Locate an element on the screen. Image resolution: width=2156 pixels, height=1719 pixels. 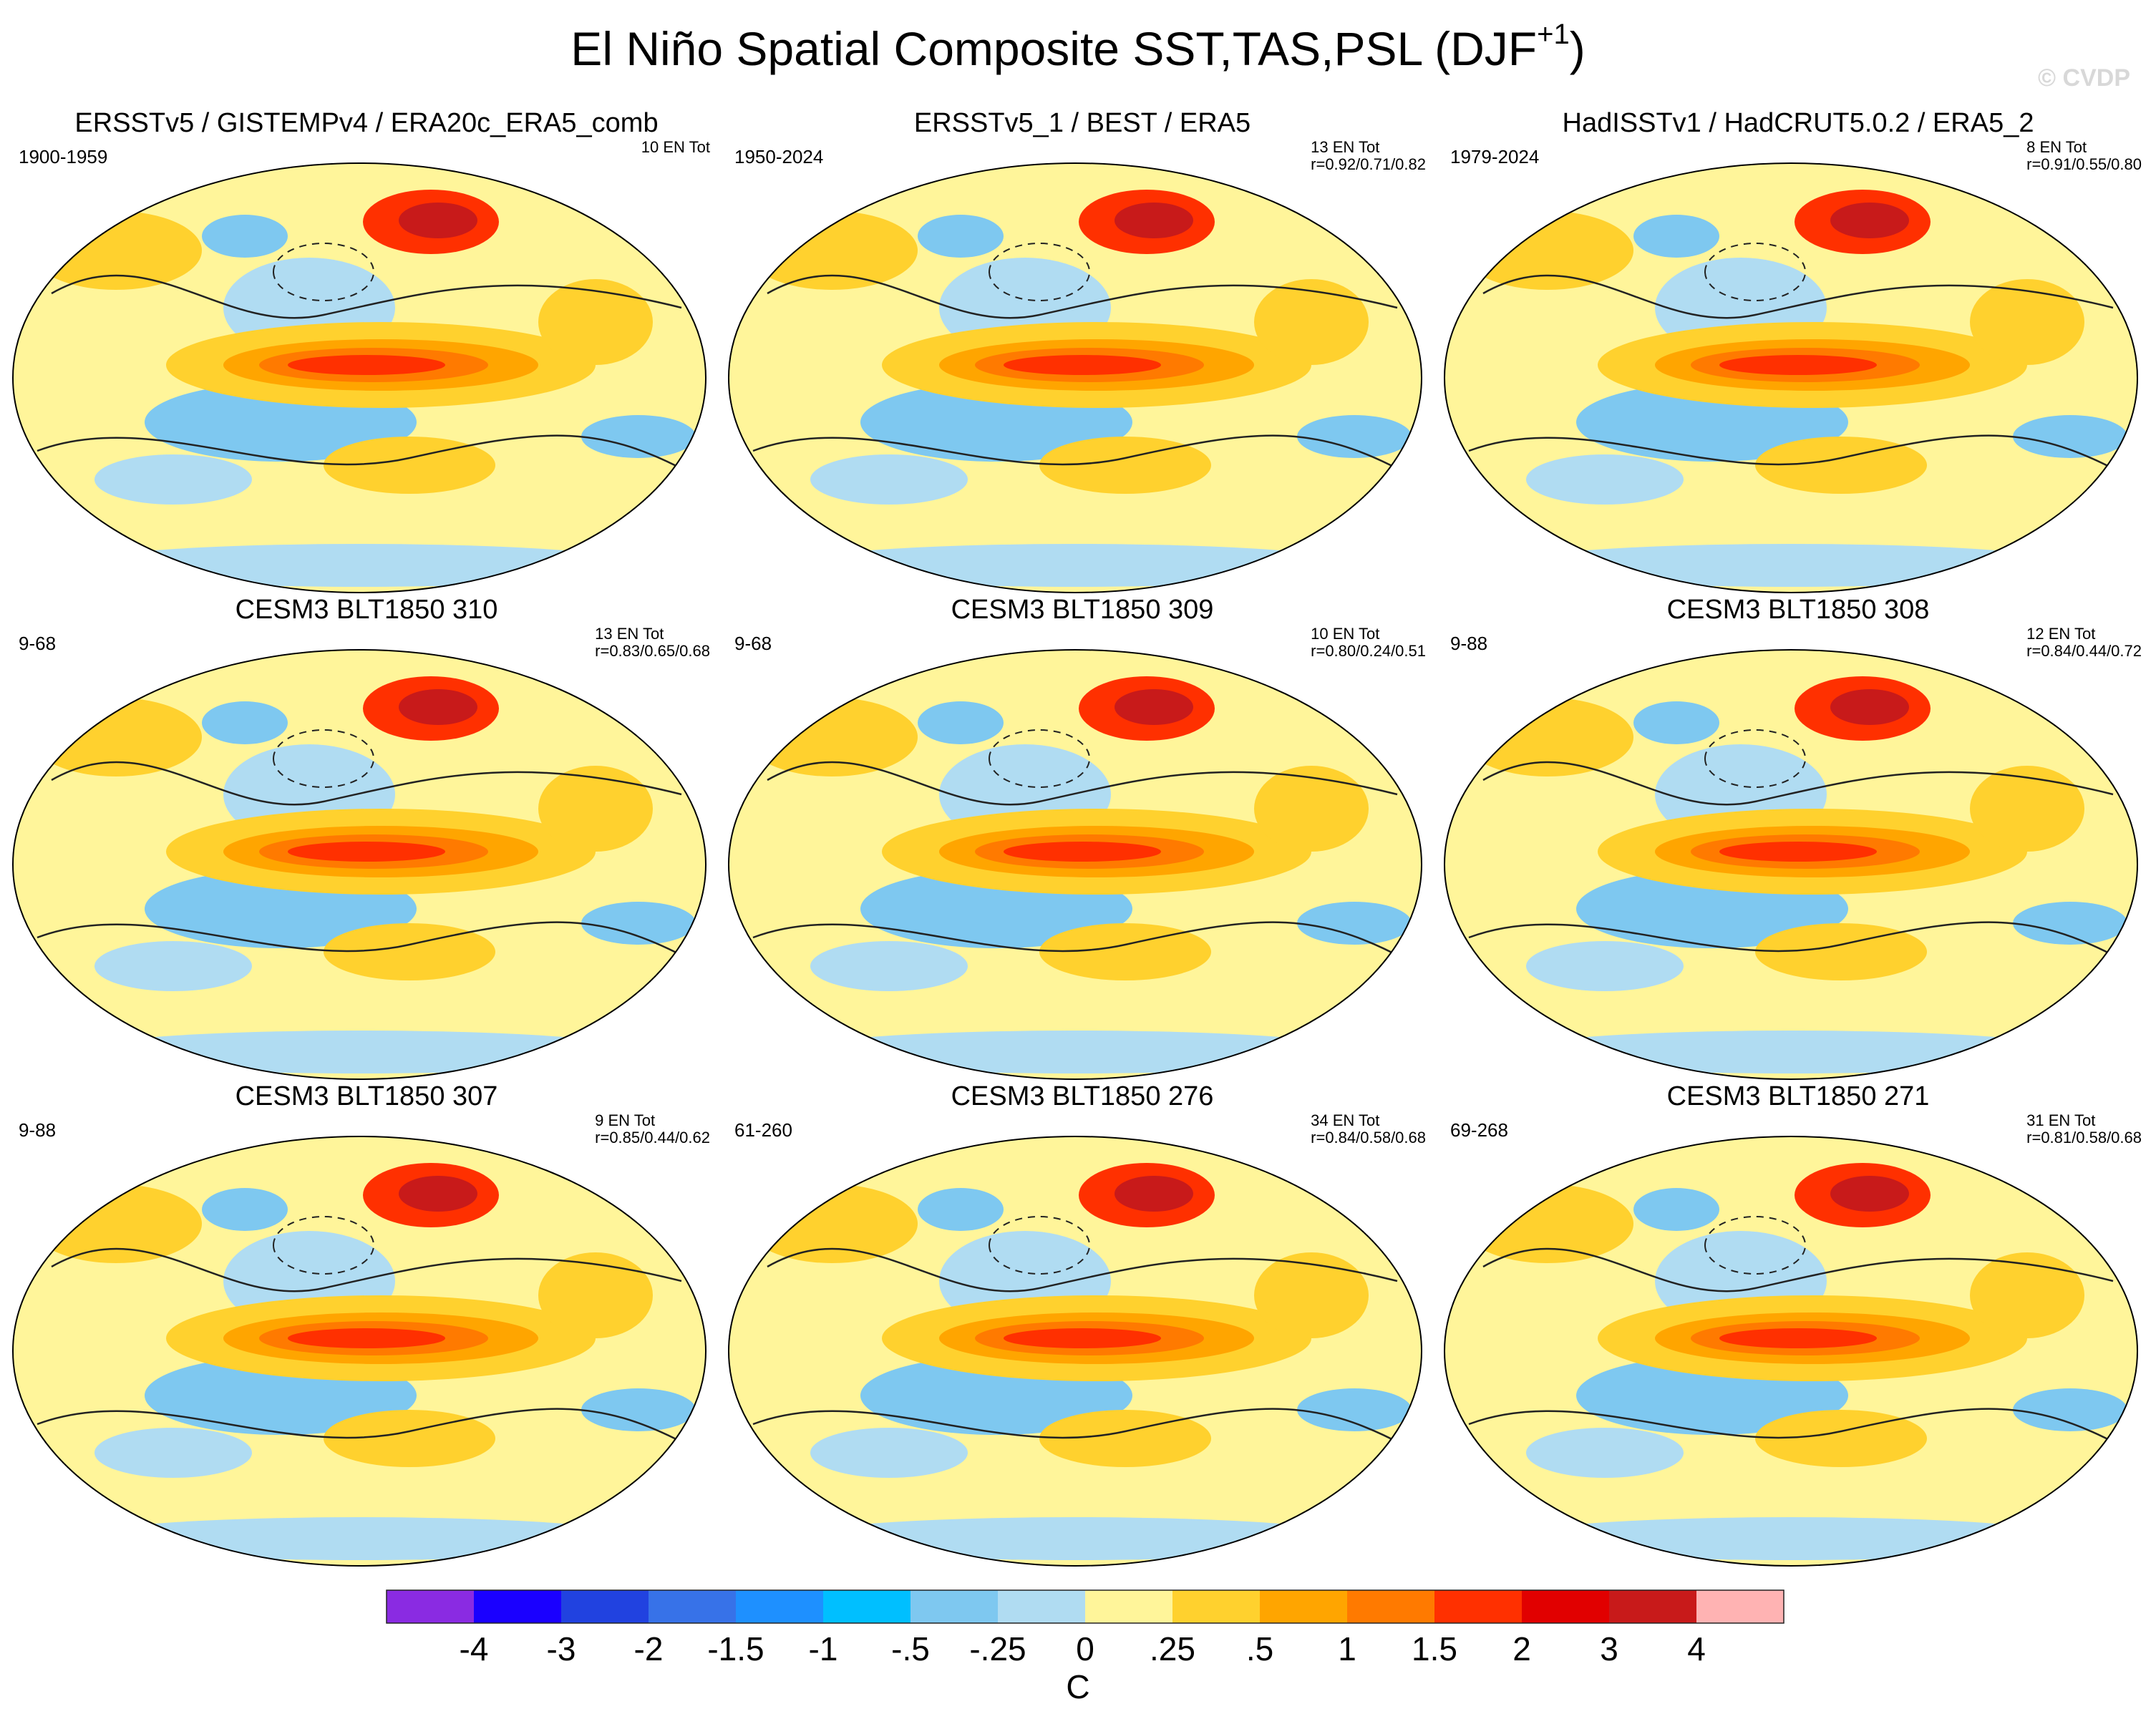
panel-years: 69-268 is located at coordinates (1479, 1130).